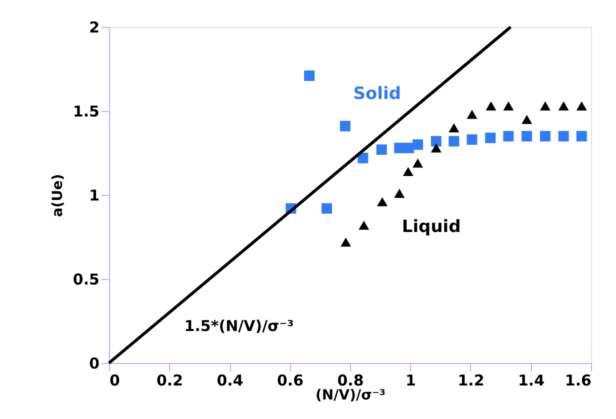  I want to click on y-tick-label: 1, so click(94, 195).